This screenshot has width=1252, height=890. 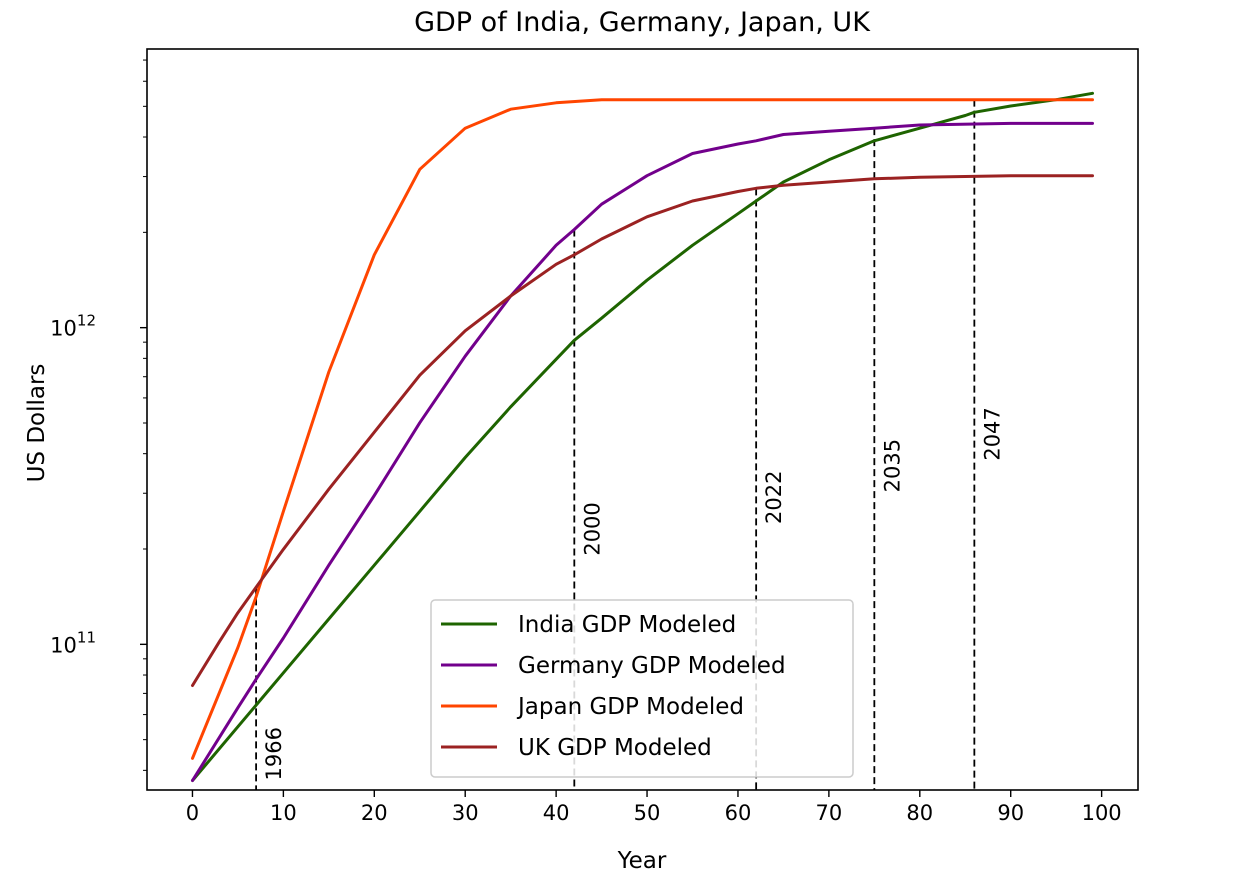 I want to click on marker-label-1966: 1966, so click(x=274, y=753).